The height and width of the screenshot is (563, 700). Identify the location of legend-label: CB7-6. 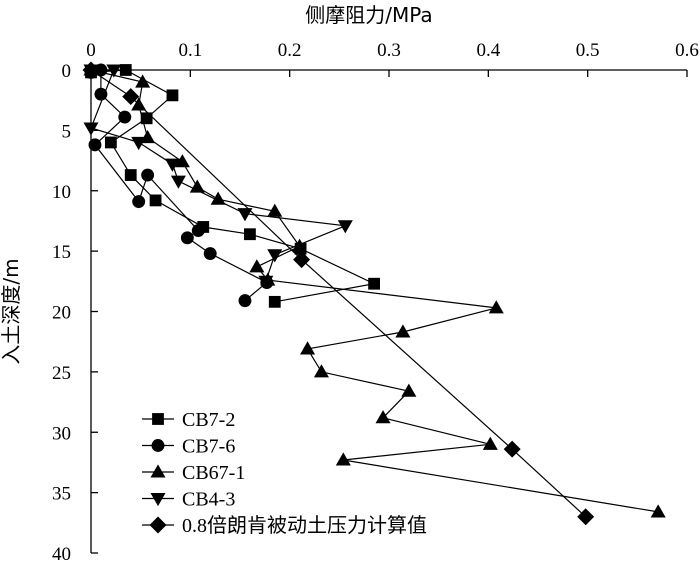
(208, 447).